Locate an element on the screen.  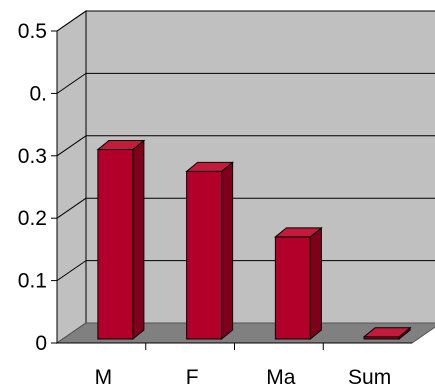
side-wall is located at coordinates (71, 177).